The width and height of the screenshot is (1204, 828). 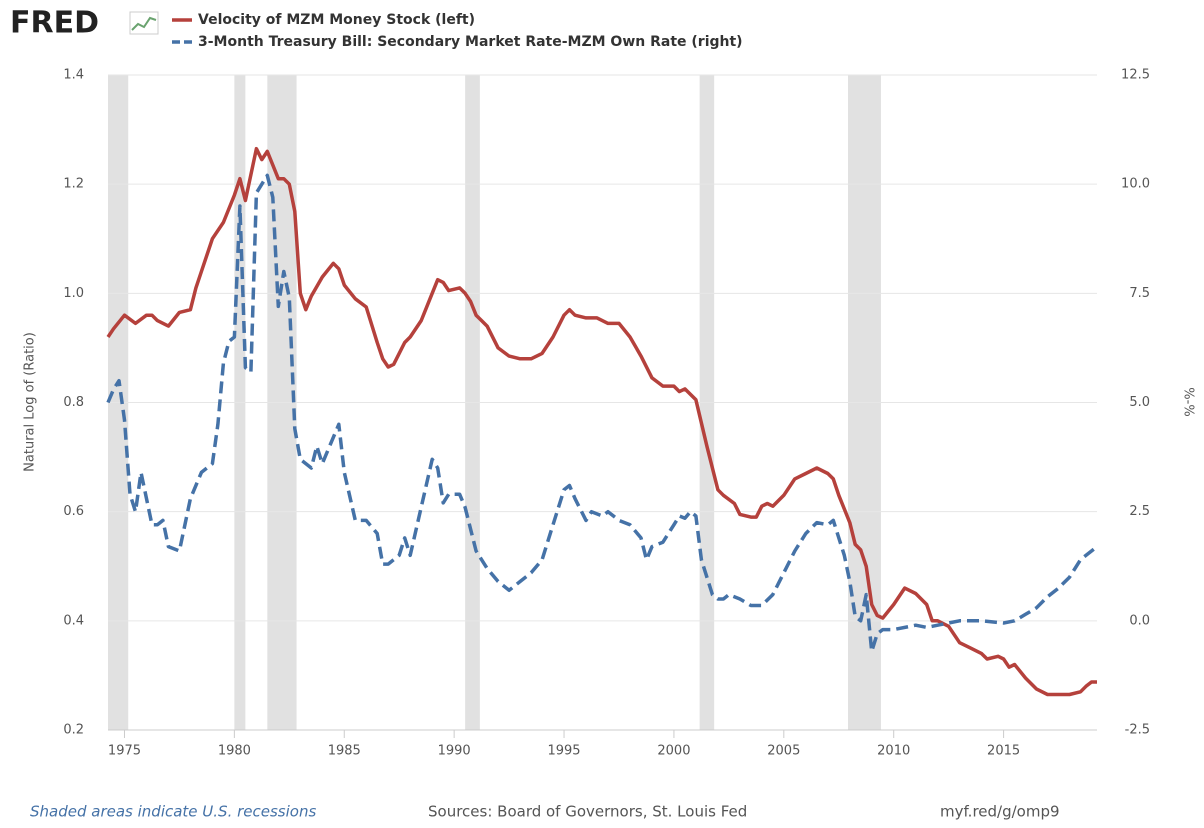 I want to click on y-tick-label: 1.0, so click(x=73, y=293).